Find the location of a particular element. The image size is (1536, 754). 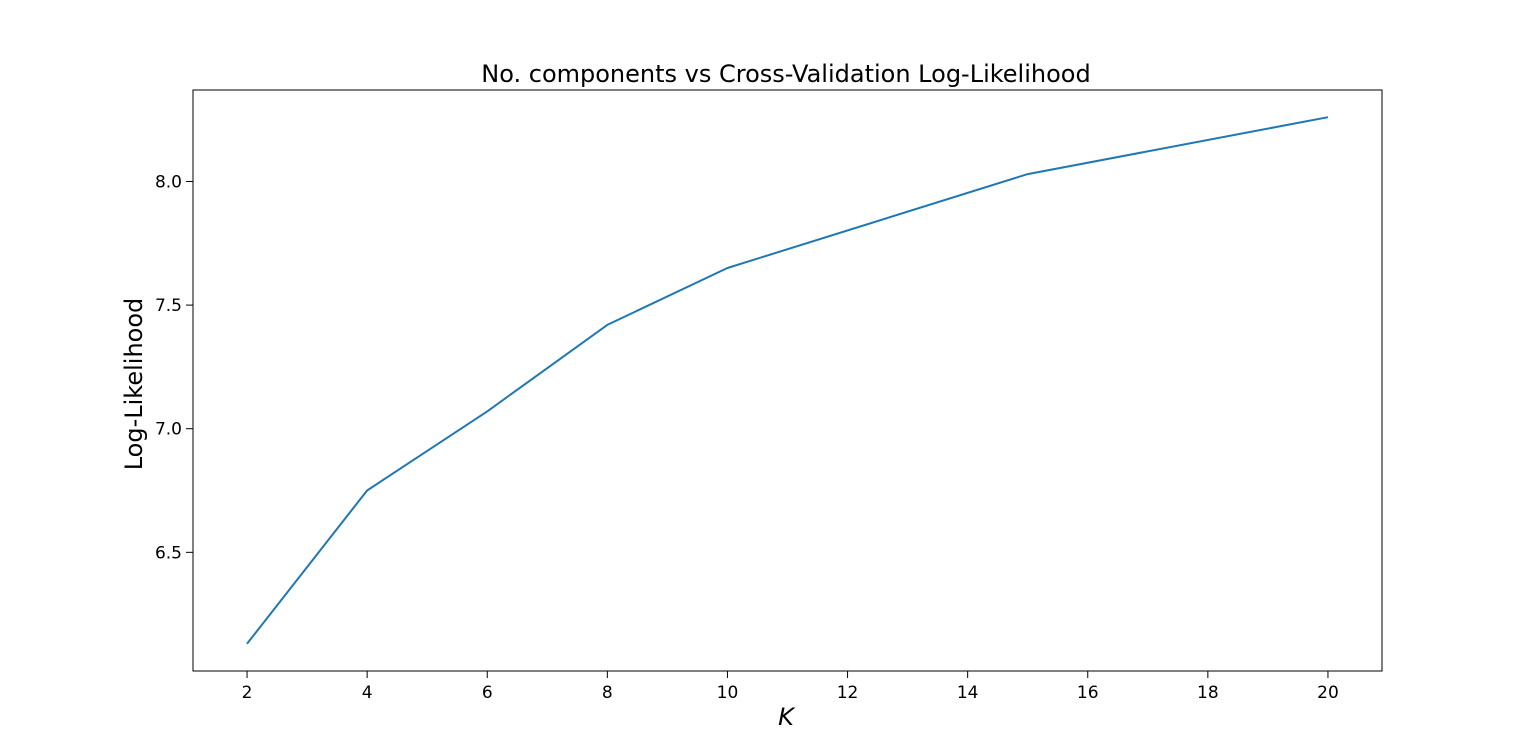

x-tick-label: 12 is located at coordinates (848, 693).